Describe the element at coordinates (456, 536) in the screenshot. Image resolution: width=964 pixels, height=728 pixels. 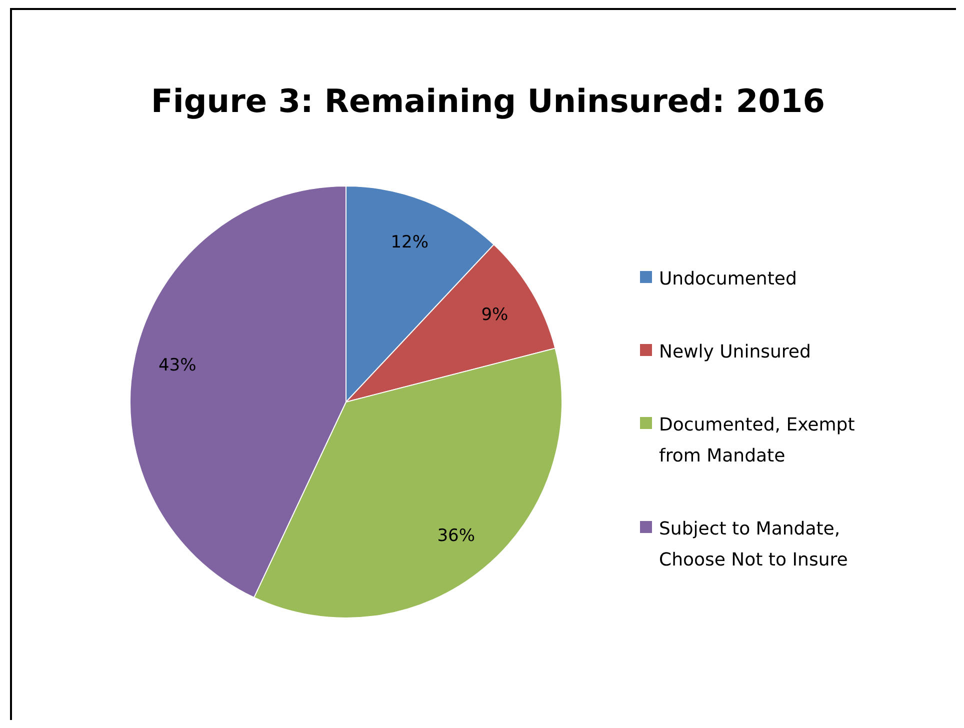
I see `data-label: 36%` at that location.